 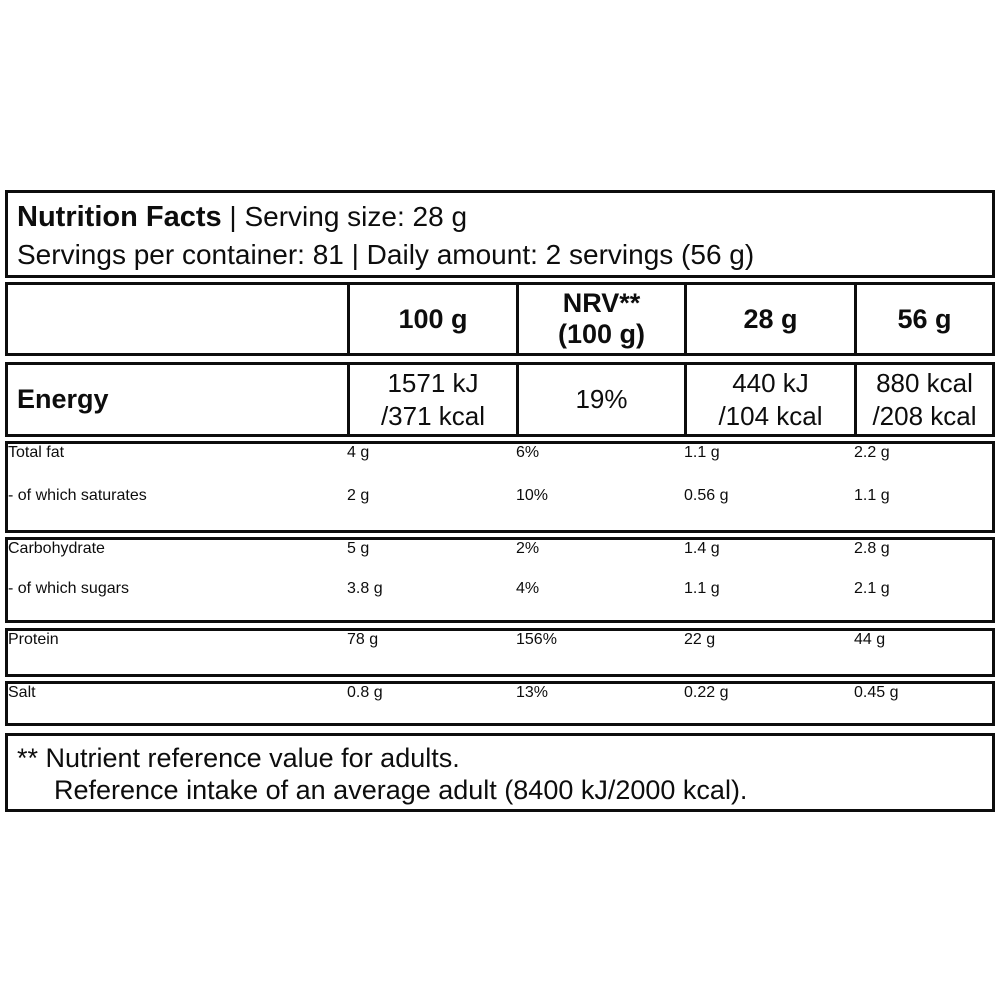 I want to click on protein-per-100g-text: 78 g, so click(x=363, y=639).